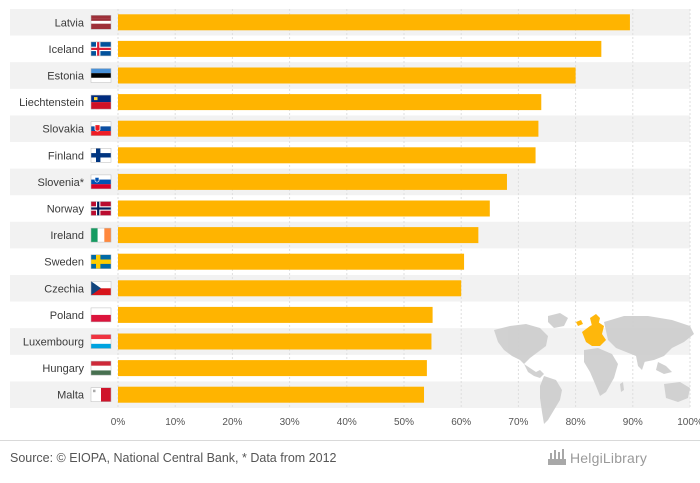  Describe the element at coordinates (347, 422) in the screenshot. I see `x-tick-label: 40%` at that location.